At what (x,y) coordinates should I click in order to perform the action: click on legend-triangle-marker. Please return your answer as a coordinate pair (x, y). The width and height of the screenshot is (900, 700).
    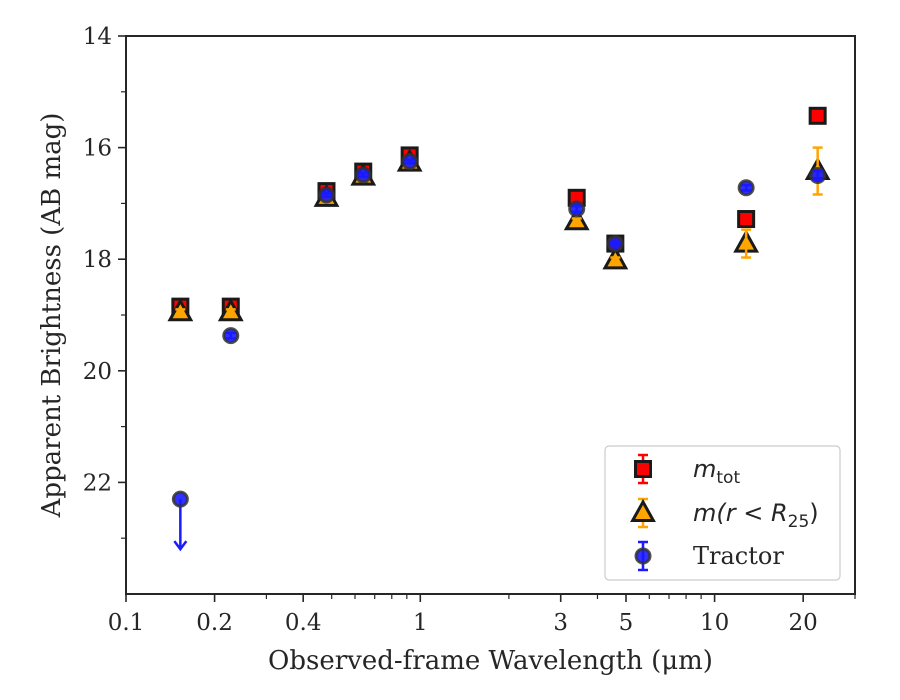
    Looking at the image, I should click on (643, 510).